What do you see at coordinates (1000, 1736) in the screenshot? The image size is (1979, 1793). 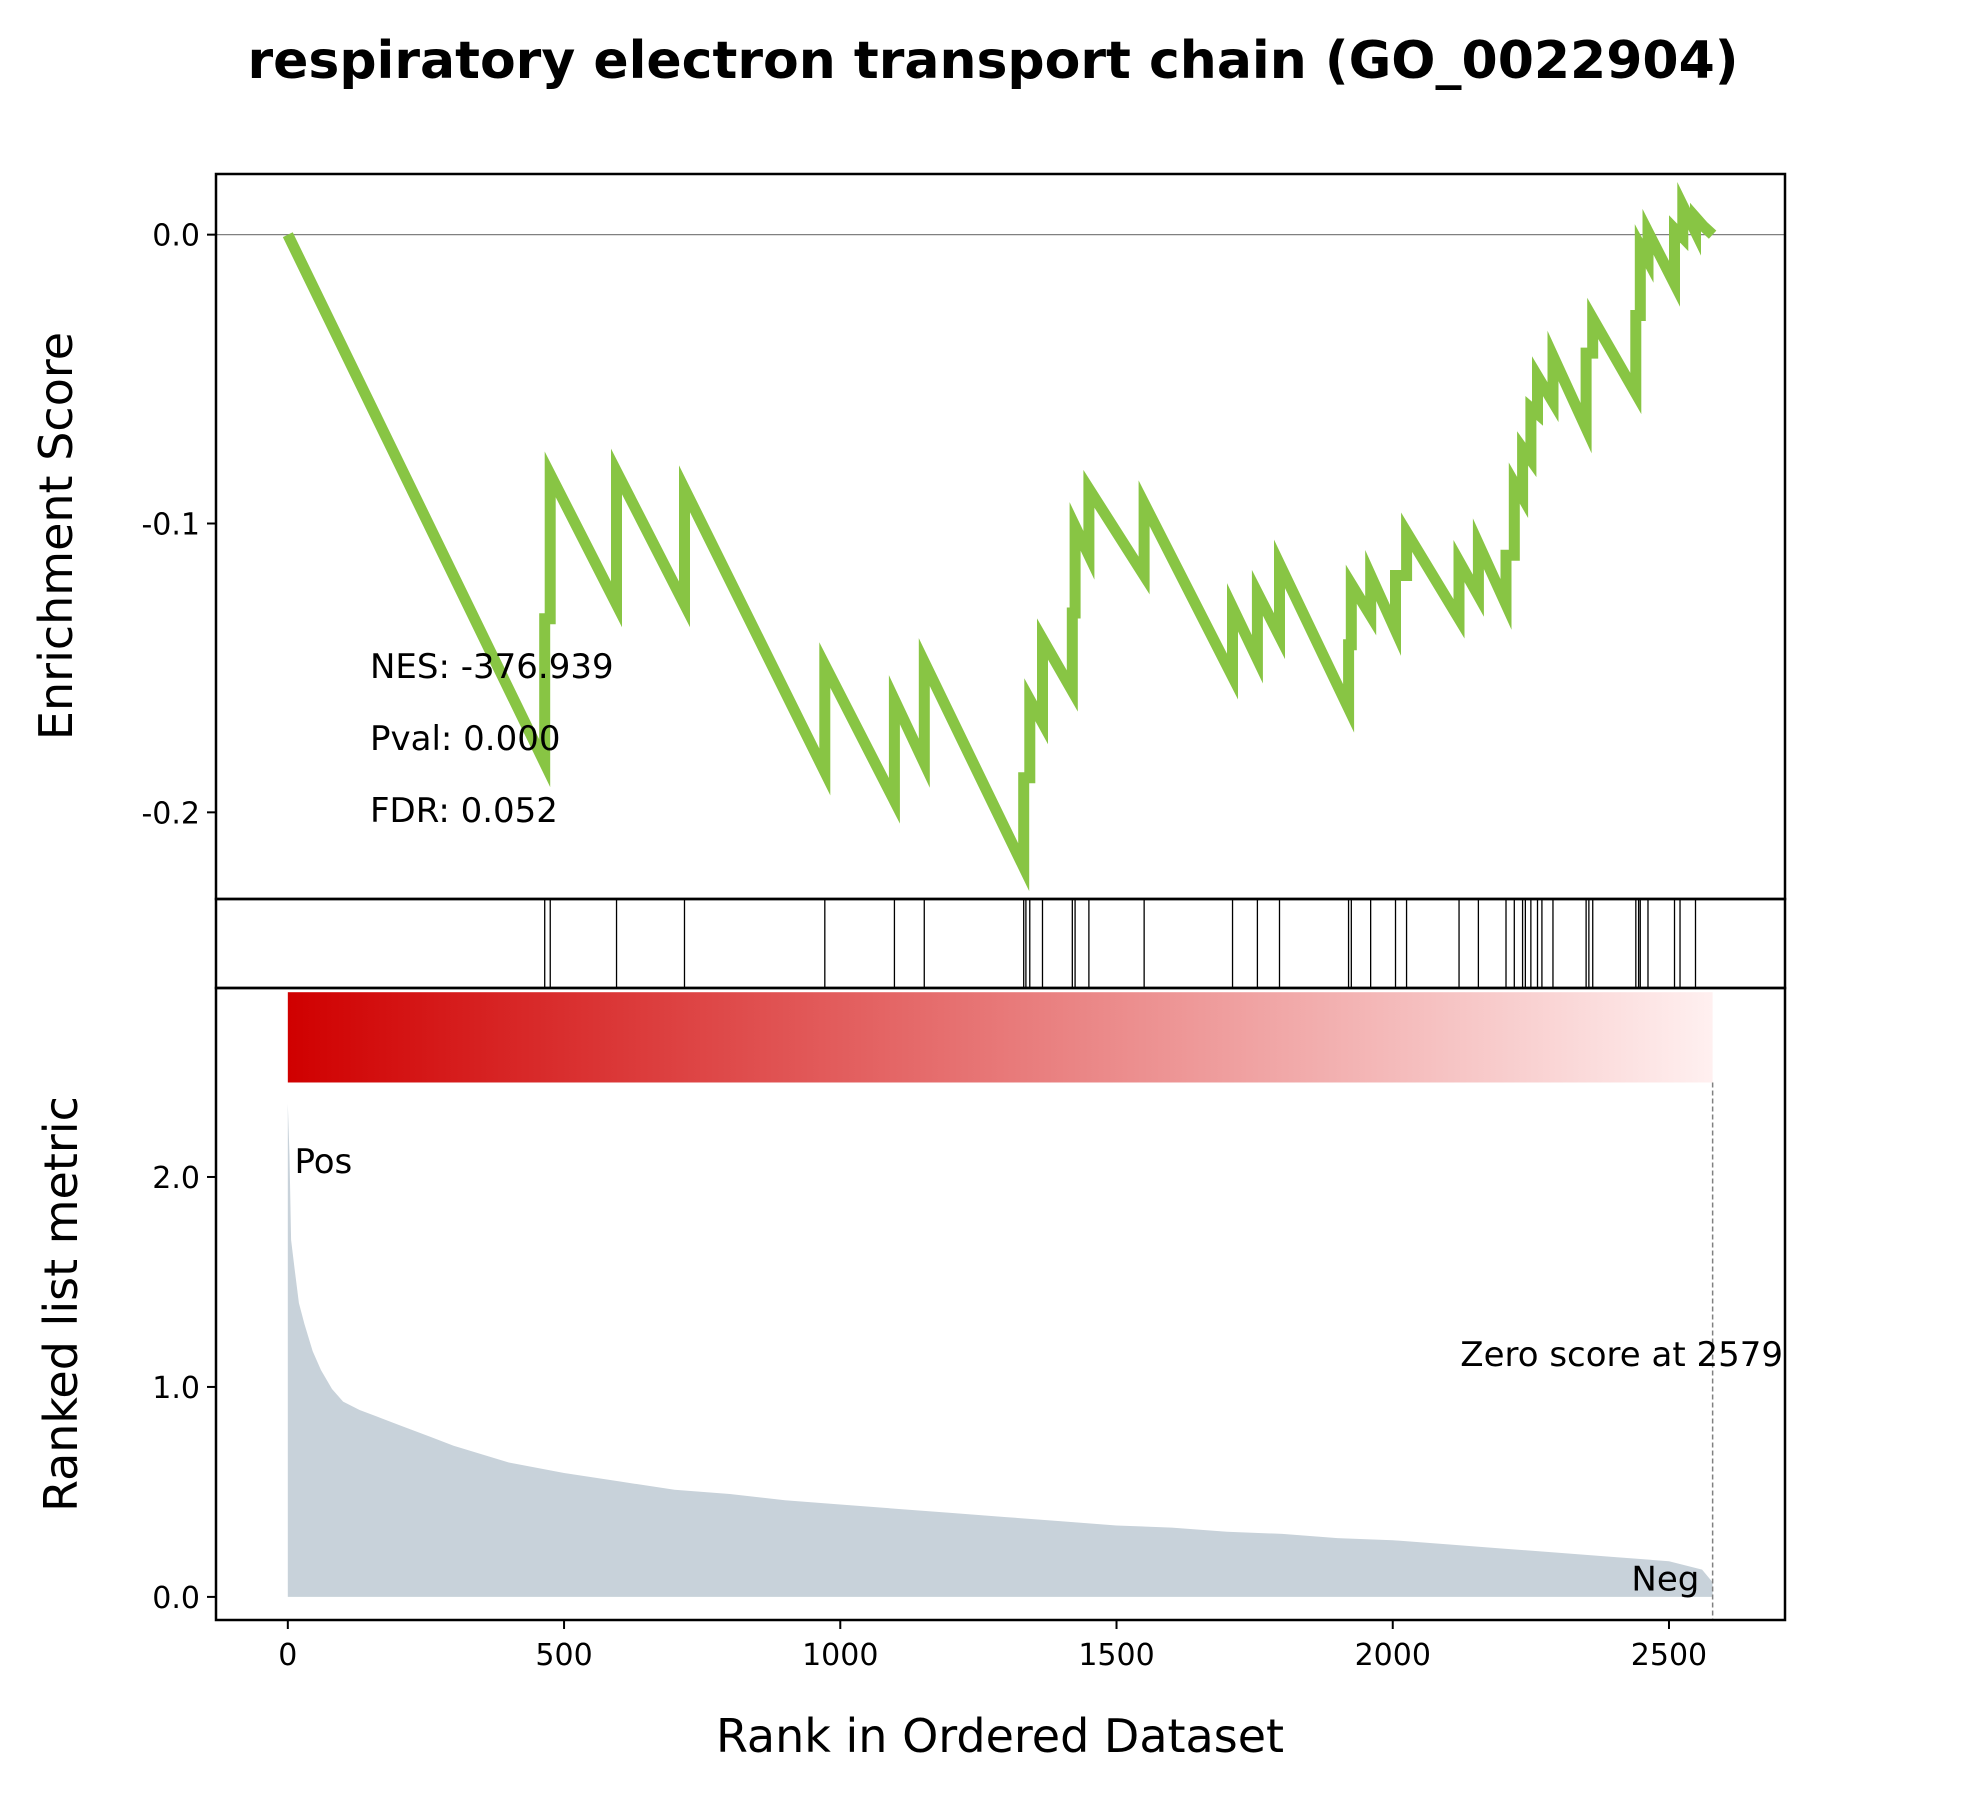 I see `rank-x-axis-label: Rank in Ordered Dataset` at bounding box center [1000, 1736].